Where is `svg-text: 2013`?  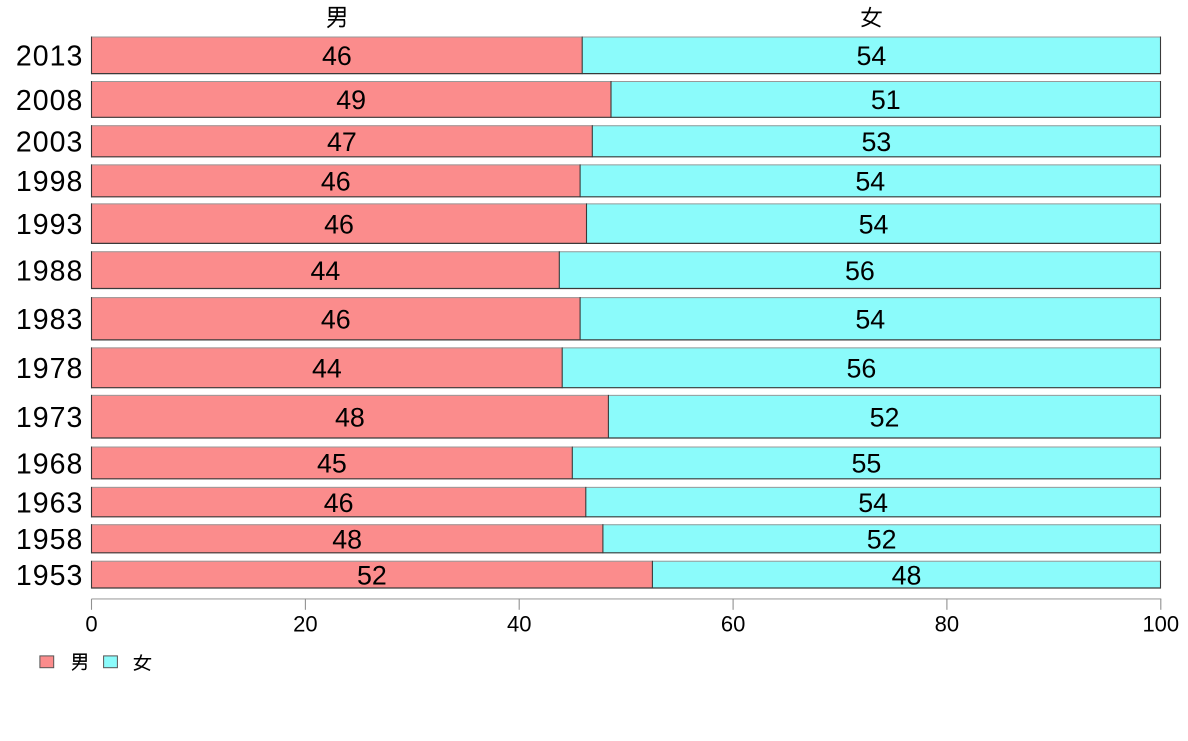 svg-text: 2013 is located at coordinates (49, 57).